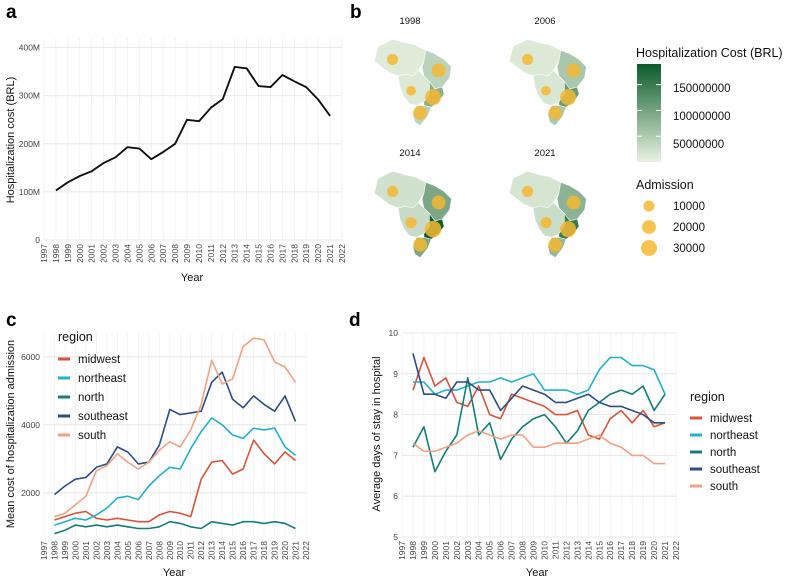 The image size is (789, 578). What do you see at coordinates (723, 453) in the screenshot?
I see `legend-label-north: north` at bounding box center [723, 453].